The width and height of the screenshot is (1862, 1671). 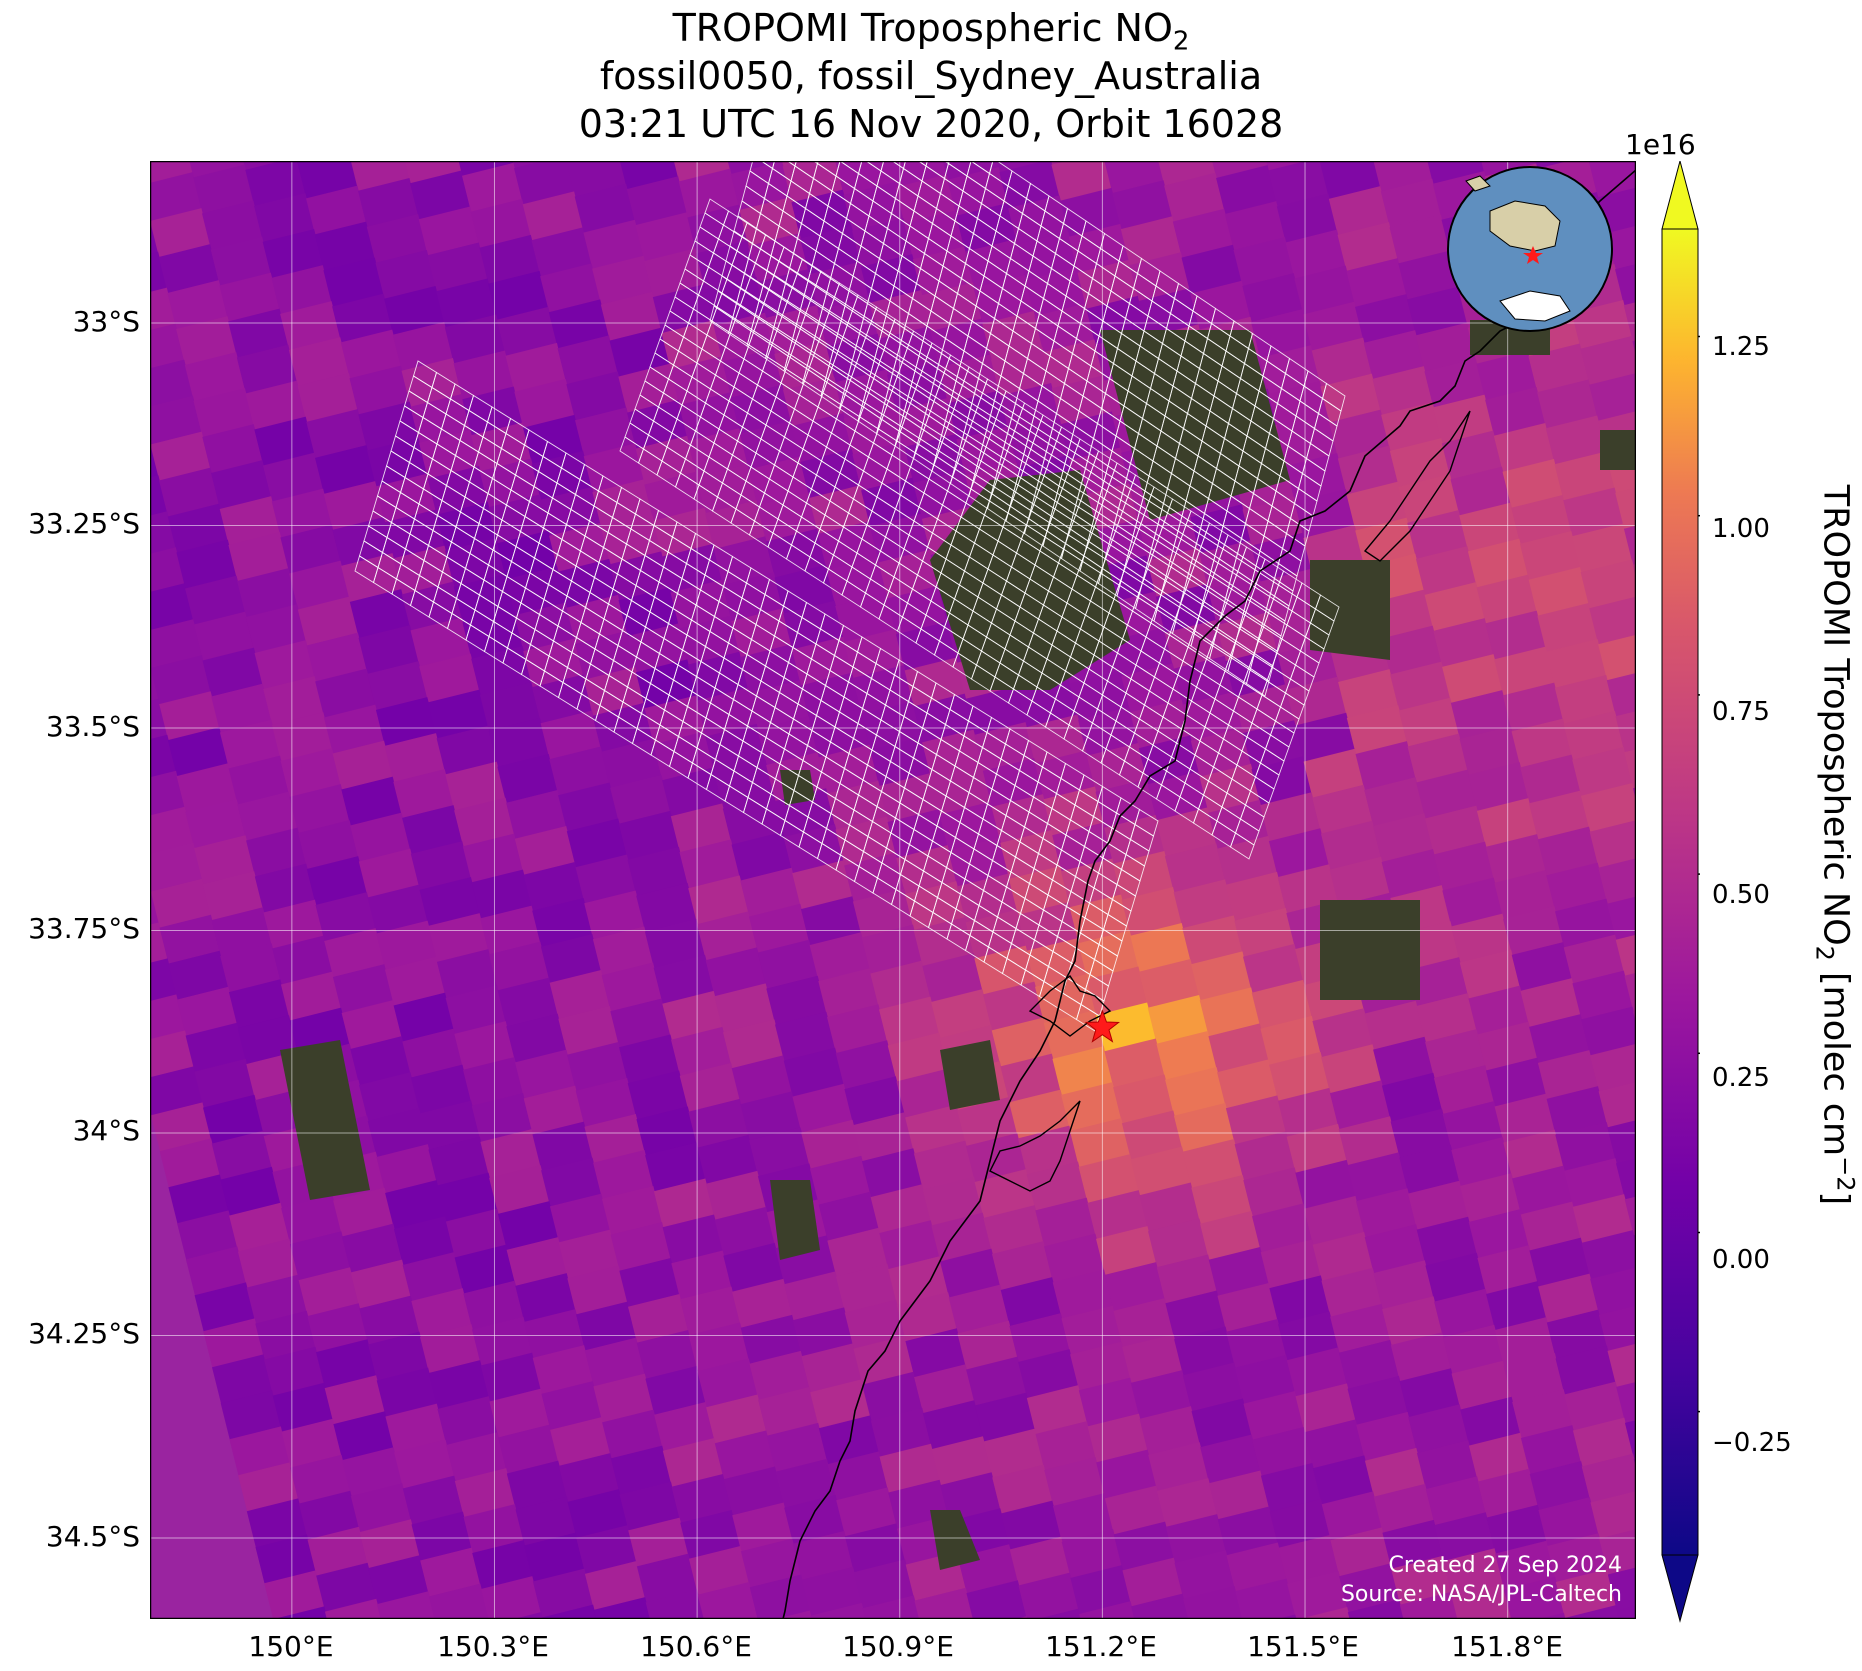 I want to click on lon-tick-label: 151.2°E, so click(x=1101, y=1646).